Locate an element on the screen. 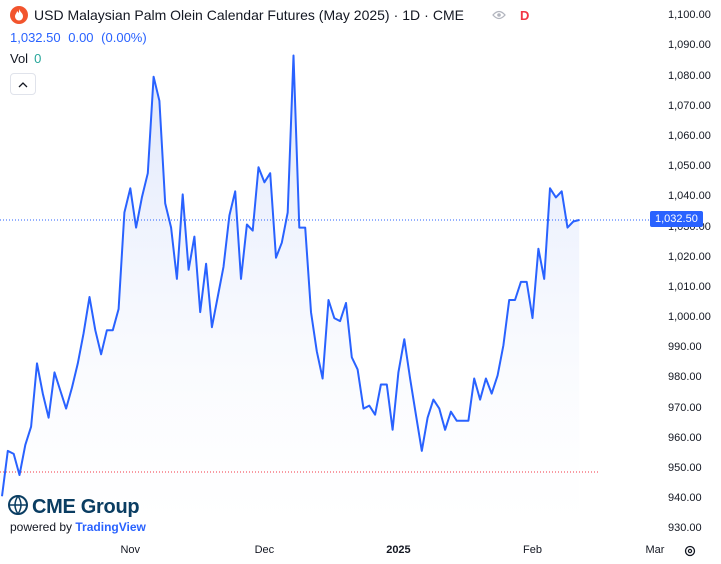  x-tick-label: Dec is located at coordinates (264, 550).